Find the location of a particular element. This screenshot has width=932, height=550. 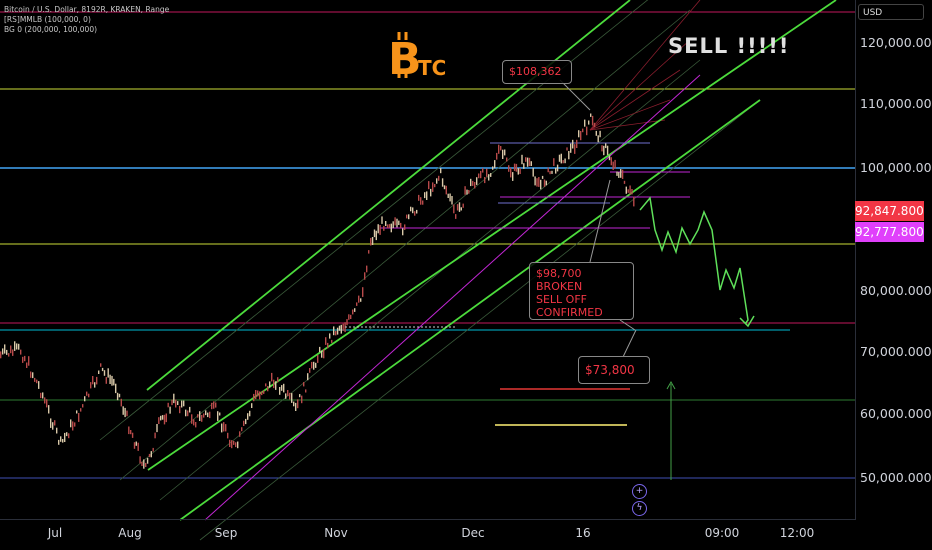

time-label: Jul is located at coordinates (55, 533).